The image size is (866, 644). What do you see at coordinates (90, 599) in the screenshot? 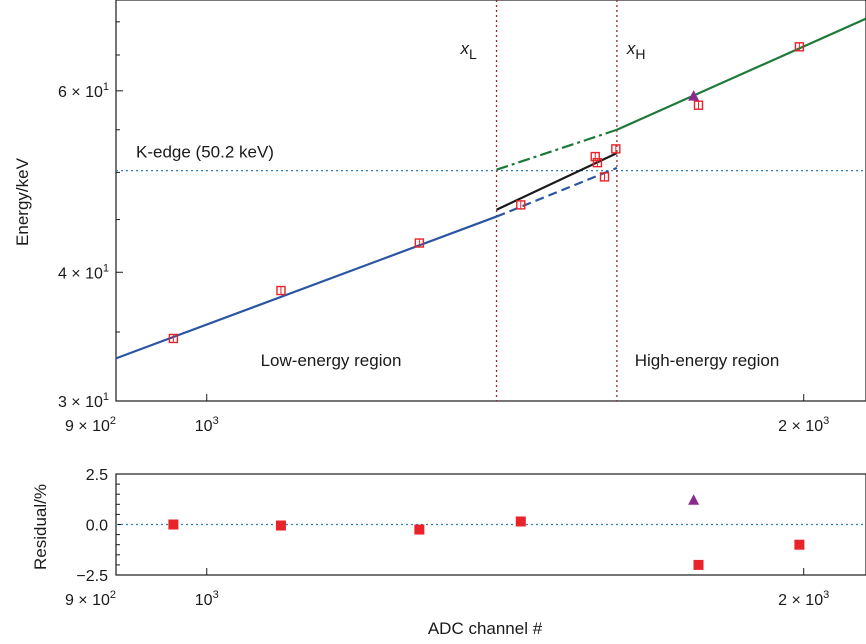
I see `residual-x-tick-label: 9 × 10²` at bounding box center [90, 599].